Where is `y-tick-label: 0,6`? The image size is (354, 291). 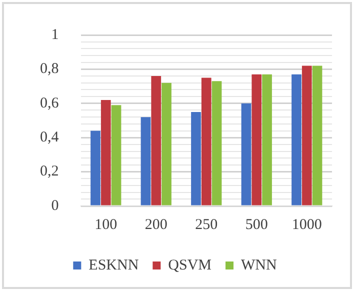
y-tick-label: 0,6 is located at coordinates (50, 103).